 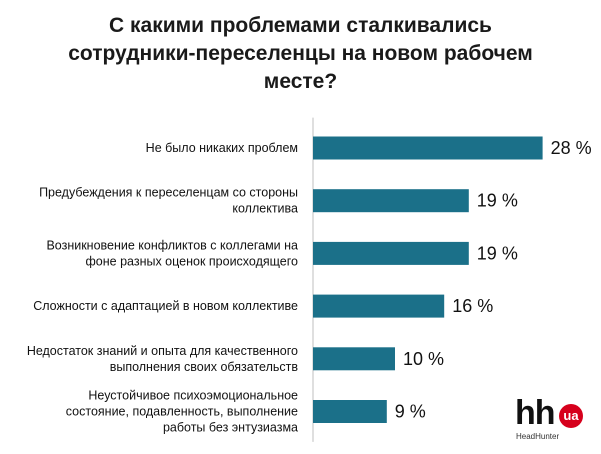 I want to click on data-label: 16 %, so click(x=472, y=306).